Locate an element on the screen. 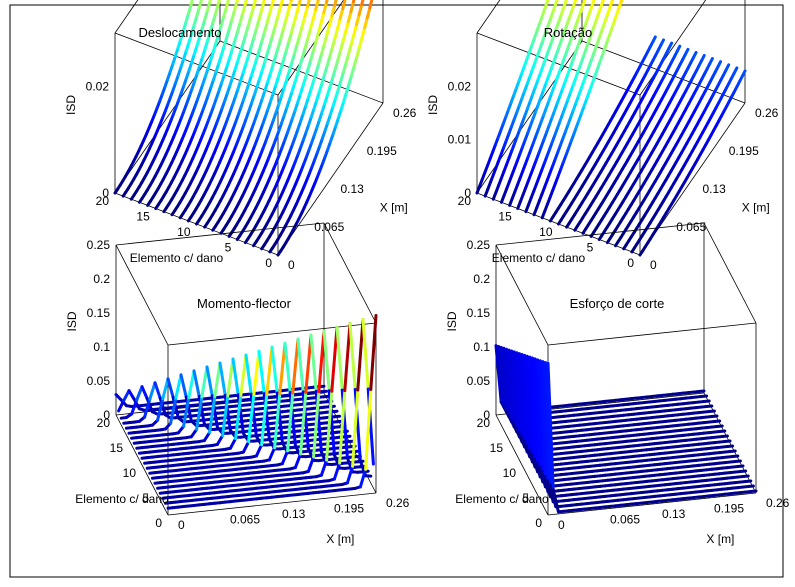 This screenshot has width=795, height=587. z-tick-label: 0.05 is located at coordinates (479, 381).